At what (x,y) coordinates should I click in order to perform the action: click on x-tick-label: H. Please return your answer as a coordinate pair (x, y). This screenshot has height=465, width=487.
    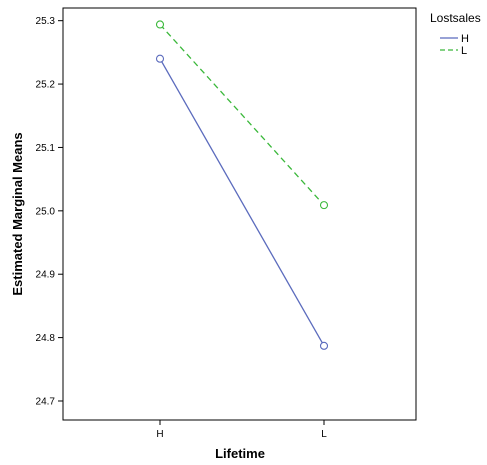
    Looking at the image, I should click on (159, 434).